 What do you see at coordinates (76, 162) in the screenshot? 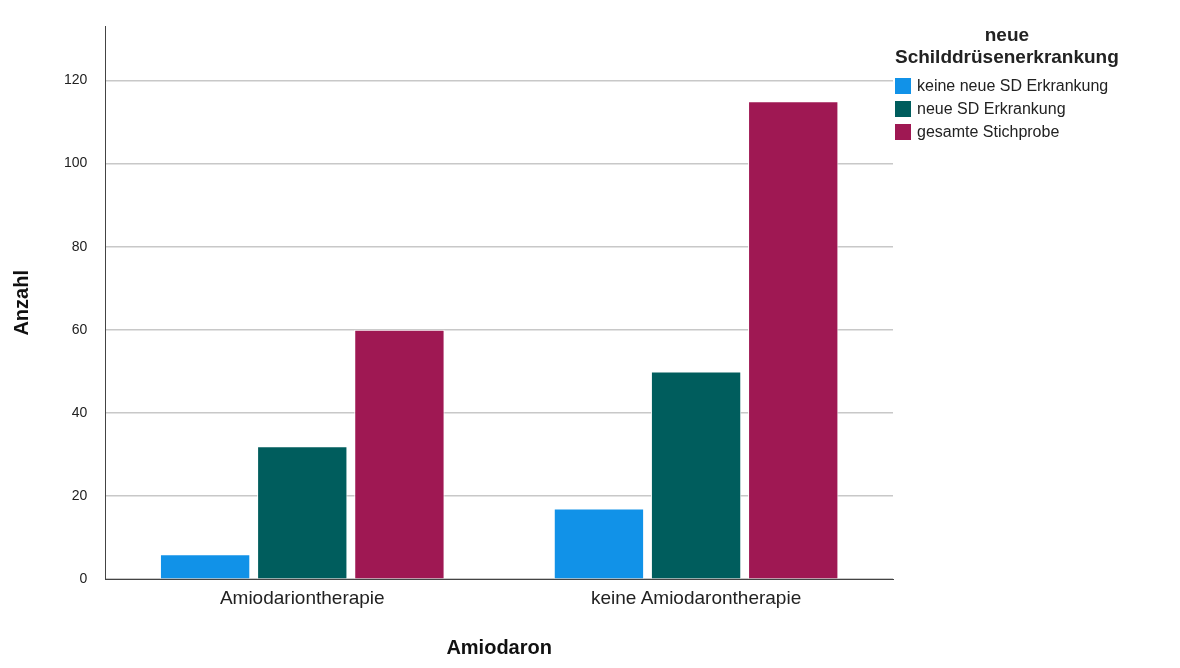
I see `y-tick-label: 100` at bounding box center [76, 162].